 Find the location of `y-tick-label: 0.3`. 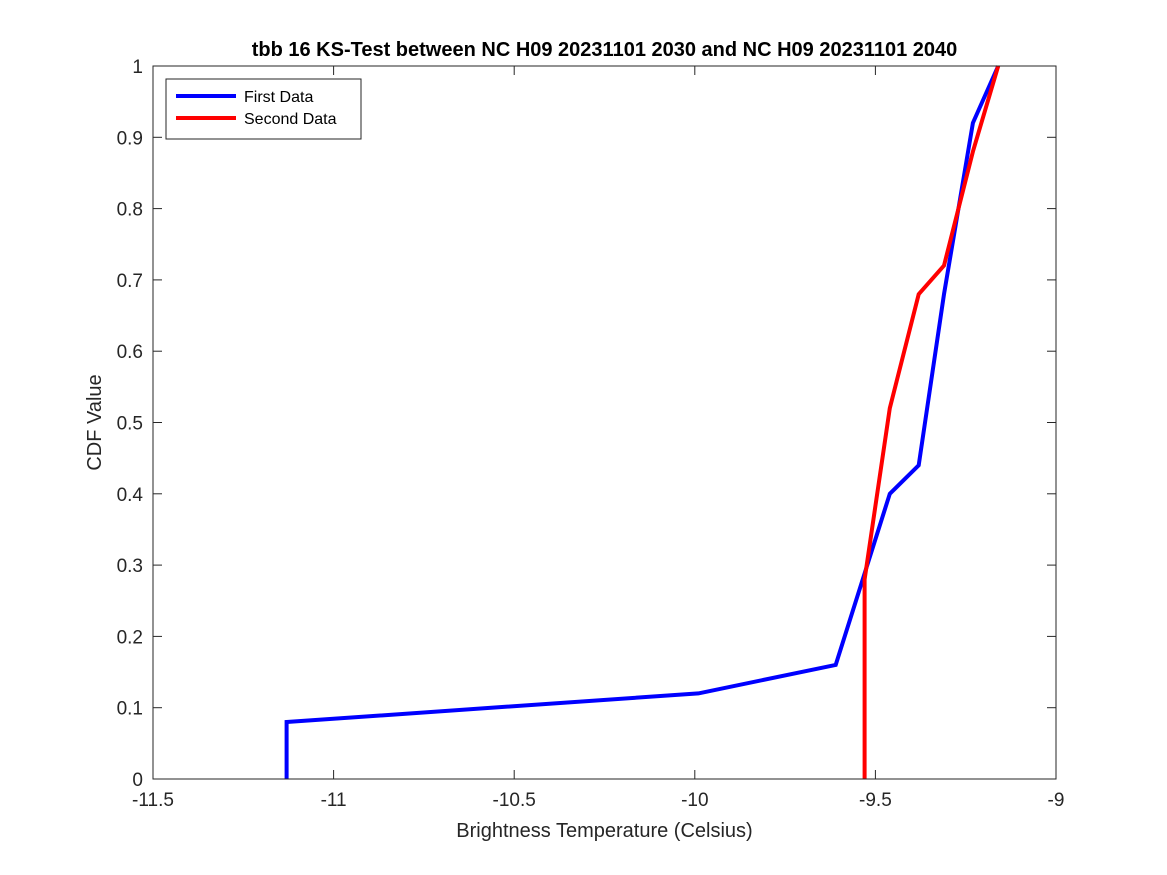

y-tick-label: 0.3 is located at coordinates (130, 566).